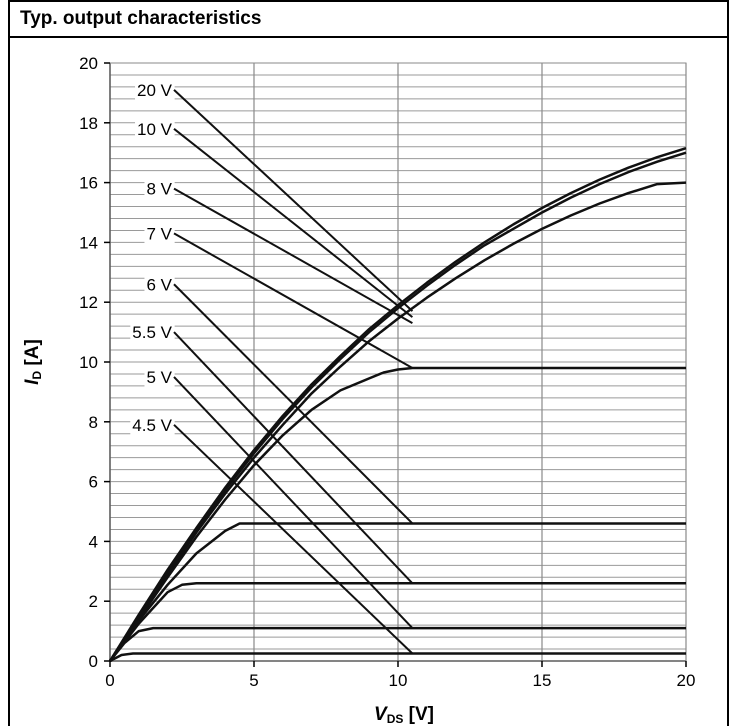 This screenshot has height=726, width=731. What do you see at coordinates (9, 382) in the screenshot?
I see `left-border` at bounding box center [9, 382].